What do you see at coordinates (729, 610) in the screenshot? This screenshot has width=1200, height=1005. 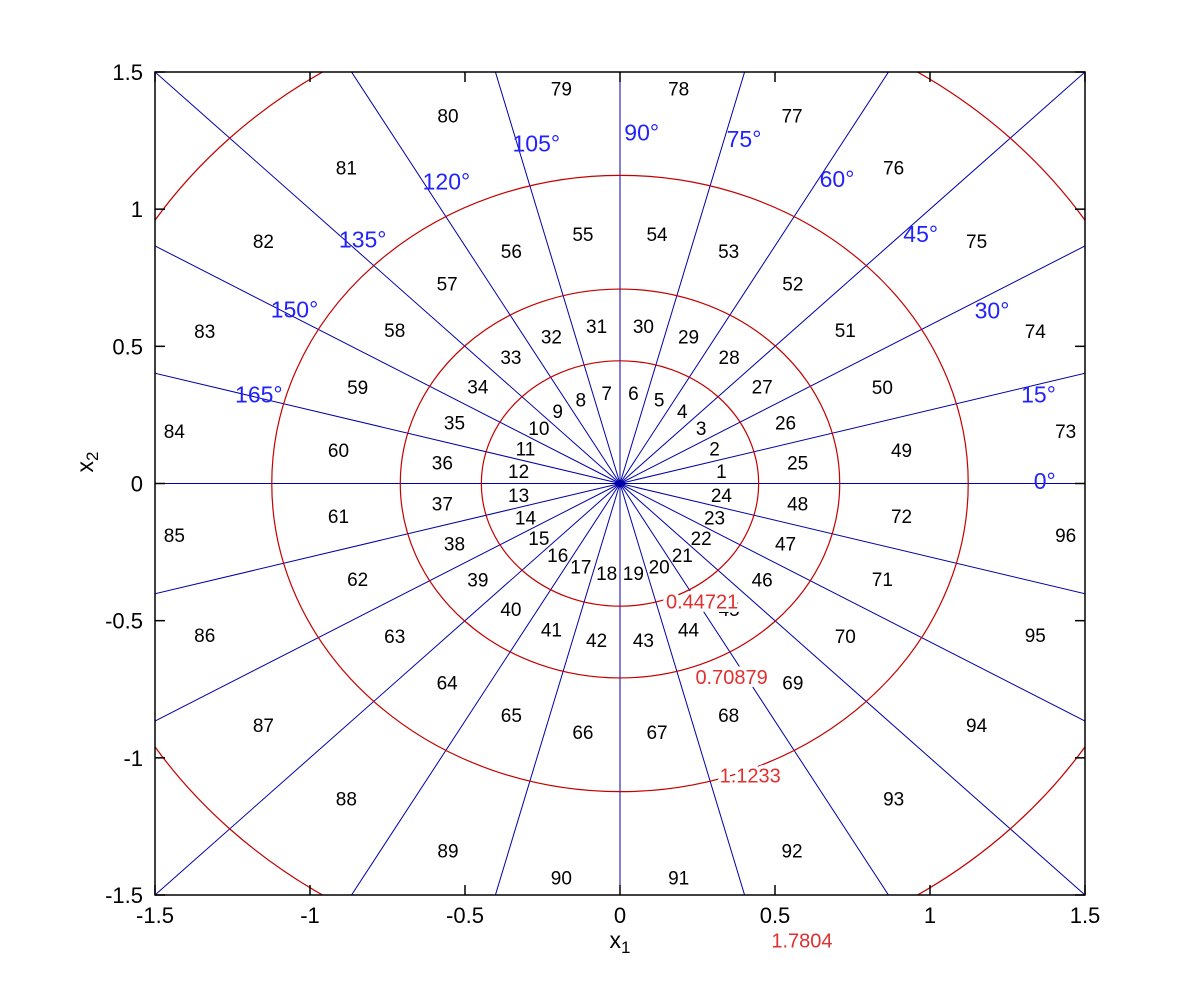 I see `cell-number-45: 45` at bounding box center [729, 610].